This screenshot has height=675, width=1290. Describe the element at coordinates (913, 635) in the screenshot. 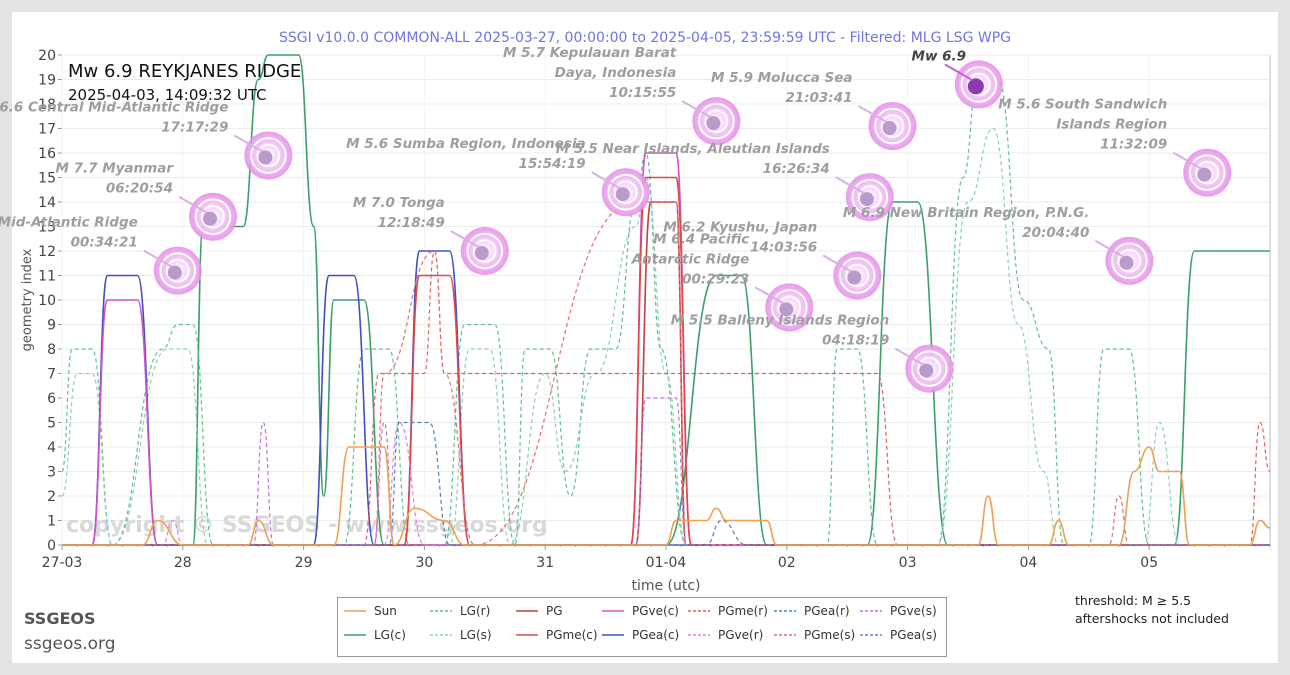

I see `legend-label: PGea(s)` at that location.